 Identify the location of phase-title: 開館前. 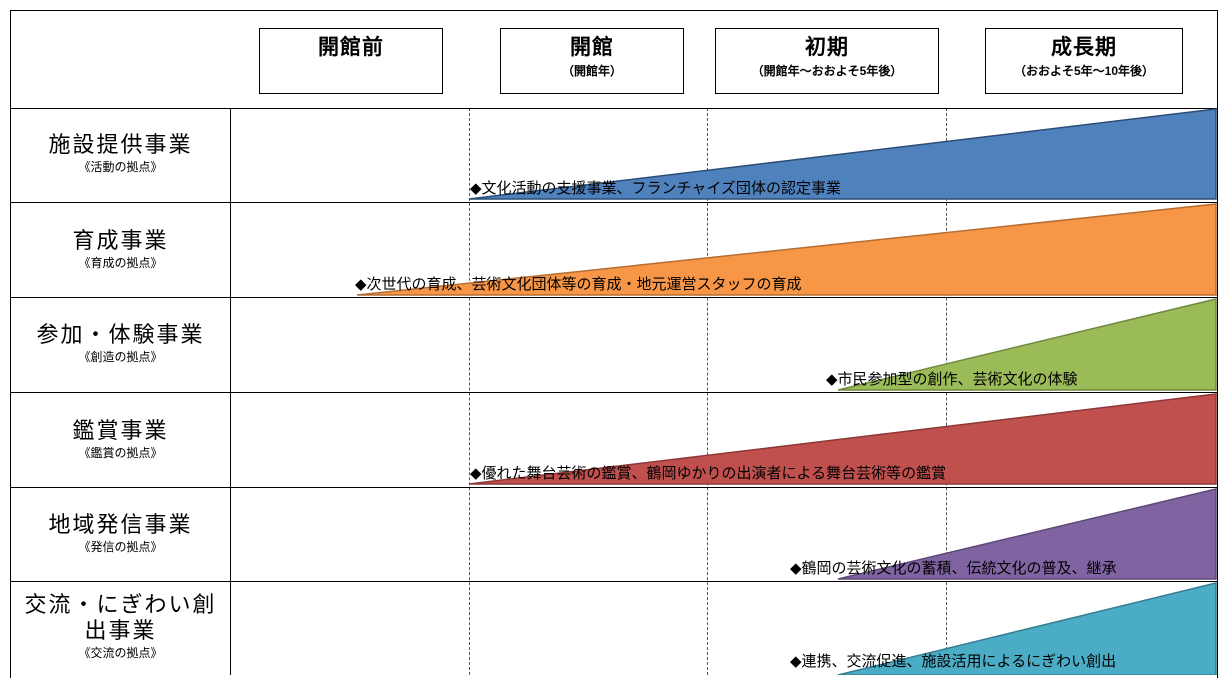
(351, 47).